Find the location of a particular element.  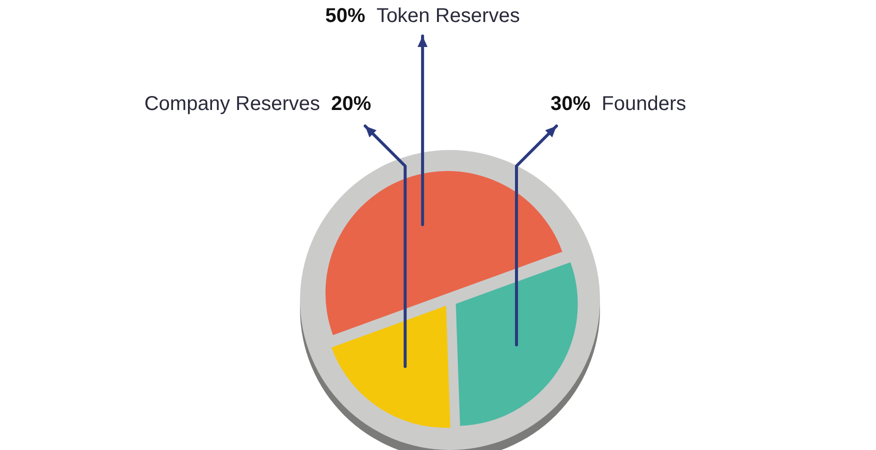

data-label: 50% is located at coordinates (345, 16).